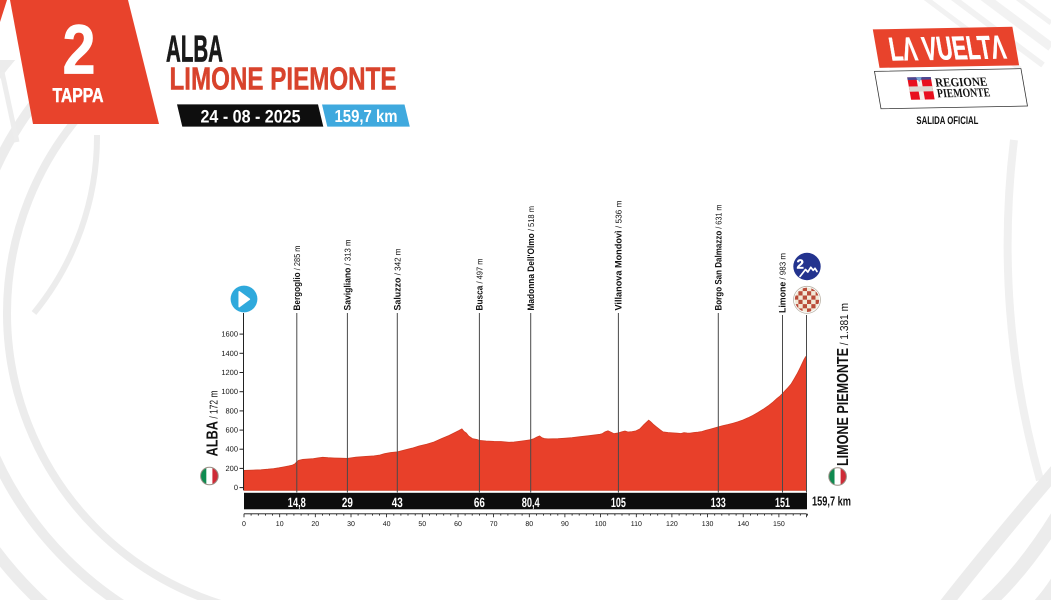 This screenshot has width=1051, height=600. Describe the element at coordinates (297, 502) in the screenshot. I see `svg-text: 14,8` at that location.